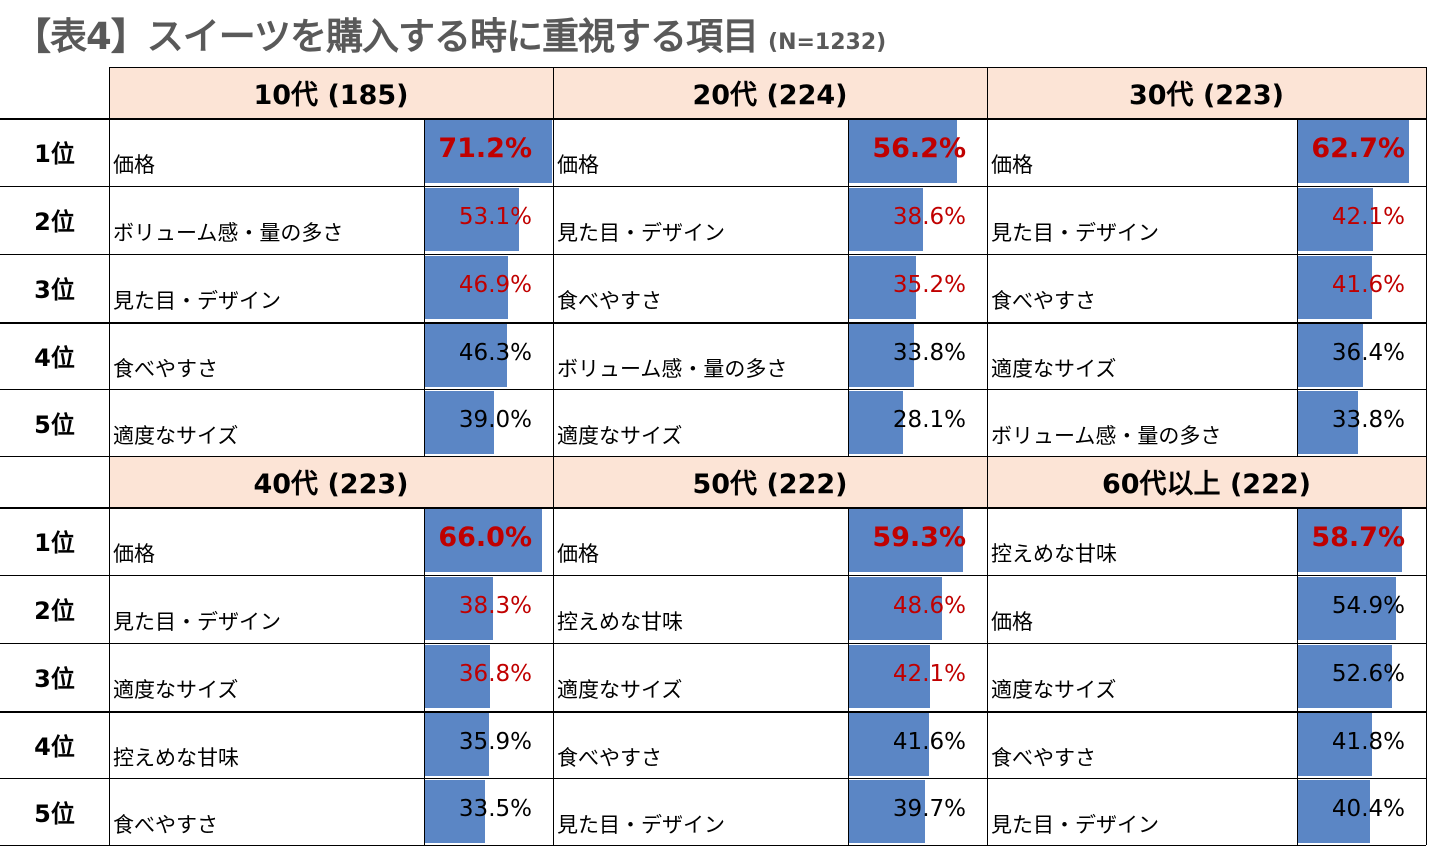  I want to click on value-label: 35.2%, so click(929, 285).